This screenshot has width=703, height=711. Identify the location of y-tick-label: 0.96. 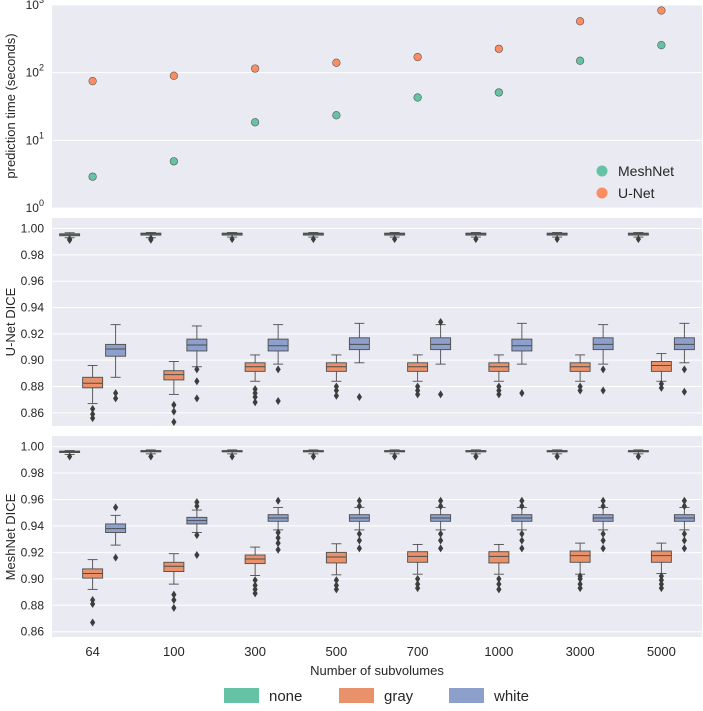
(33, 281).